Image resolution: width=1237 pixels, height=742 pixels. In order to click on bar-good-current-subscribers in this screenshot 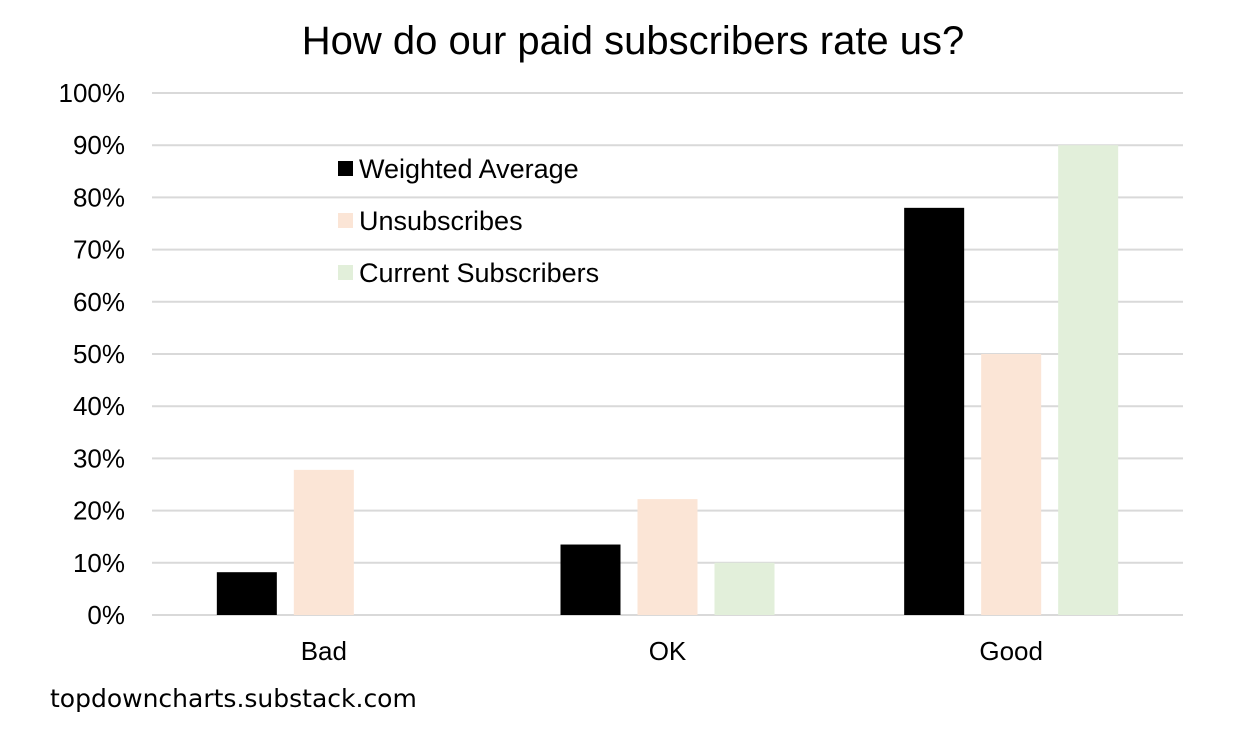, I will do `click(1088, 380)`.